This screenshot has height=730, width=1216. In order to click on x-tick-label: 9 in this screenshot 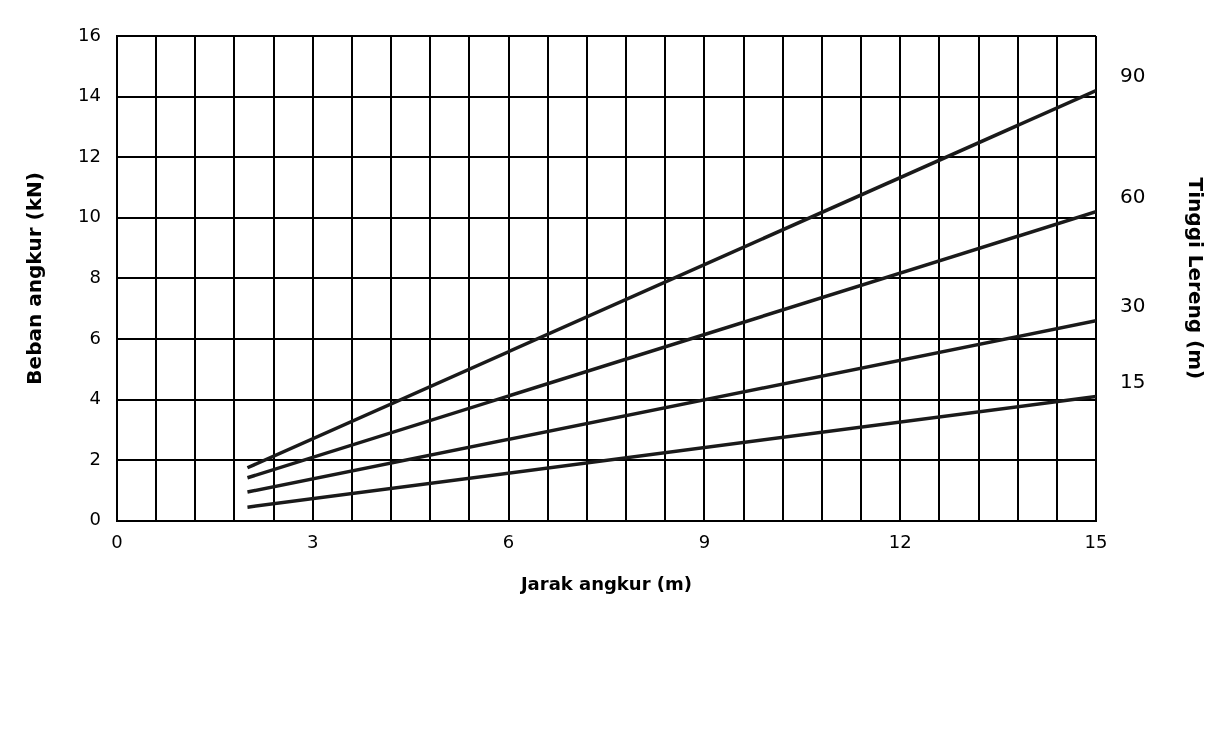, I will do `click(704, 542)`.